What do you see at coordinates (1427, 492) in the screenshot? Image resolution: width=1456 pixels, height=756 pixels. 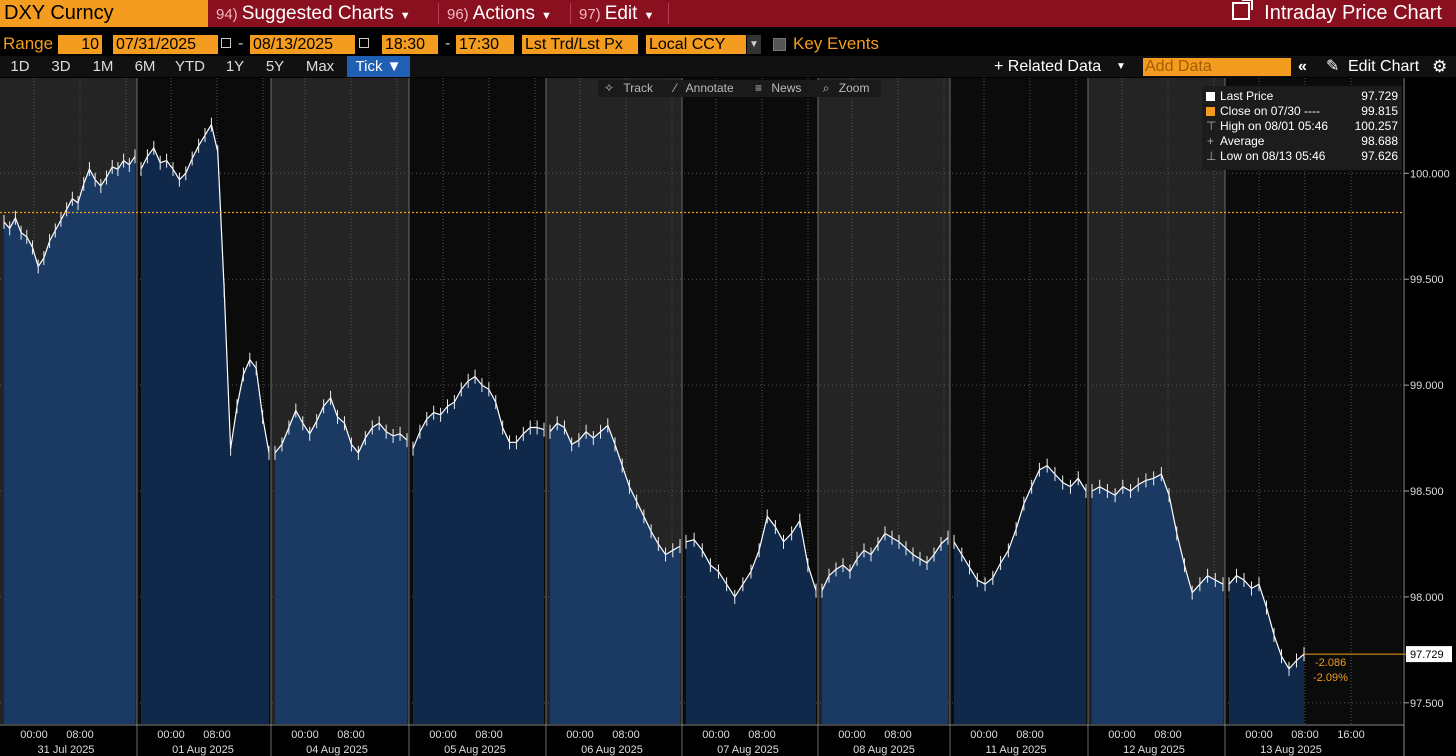 I see `y-tick-label: 98.500` at bounding box center [1427, 492].